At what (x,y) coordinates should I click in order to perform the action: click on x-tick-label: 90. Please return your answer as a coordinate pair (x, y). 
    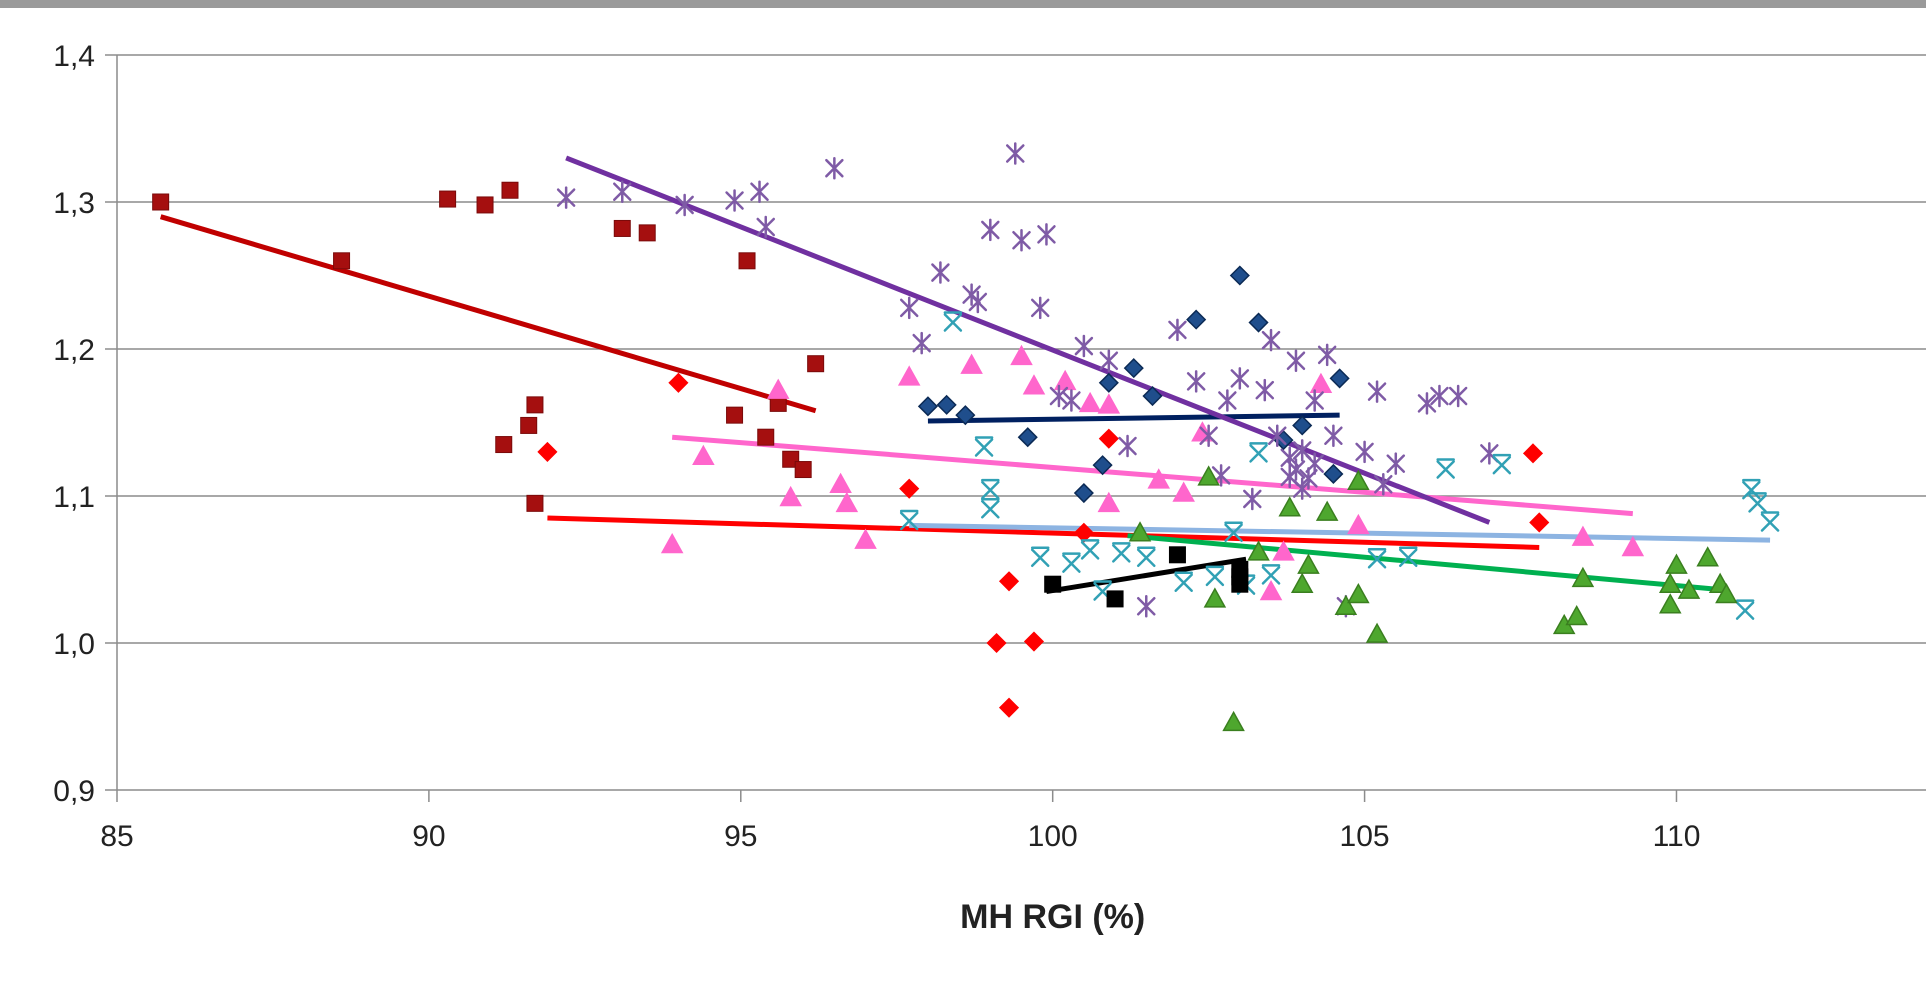
    Looking at the image, I should click on (428, 836).